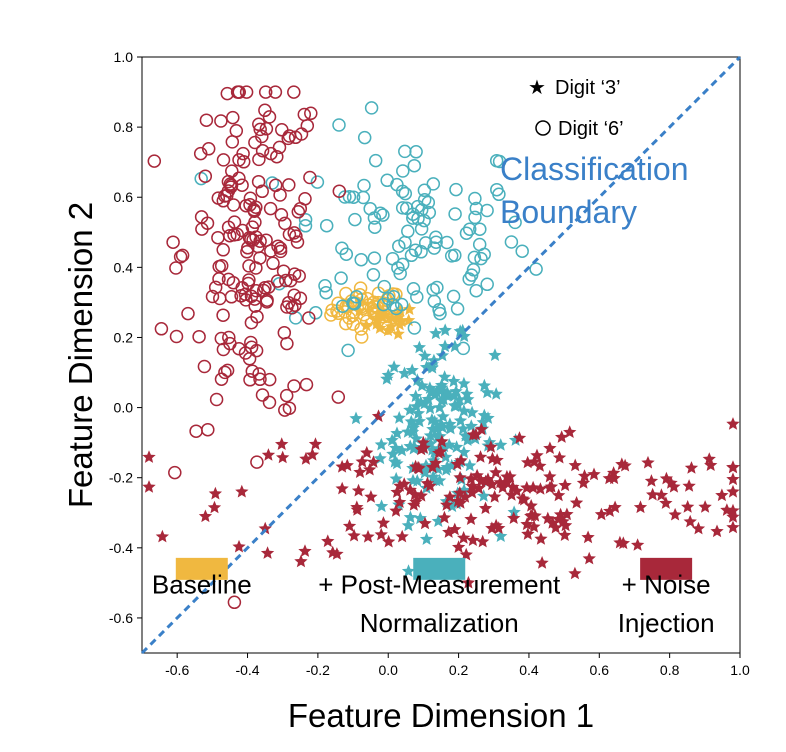  Describe the element at coordinates (537, 88) in the screenshot. I see `legend-star-icon: ★` at that location.